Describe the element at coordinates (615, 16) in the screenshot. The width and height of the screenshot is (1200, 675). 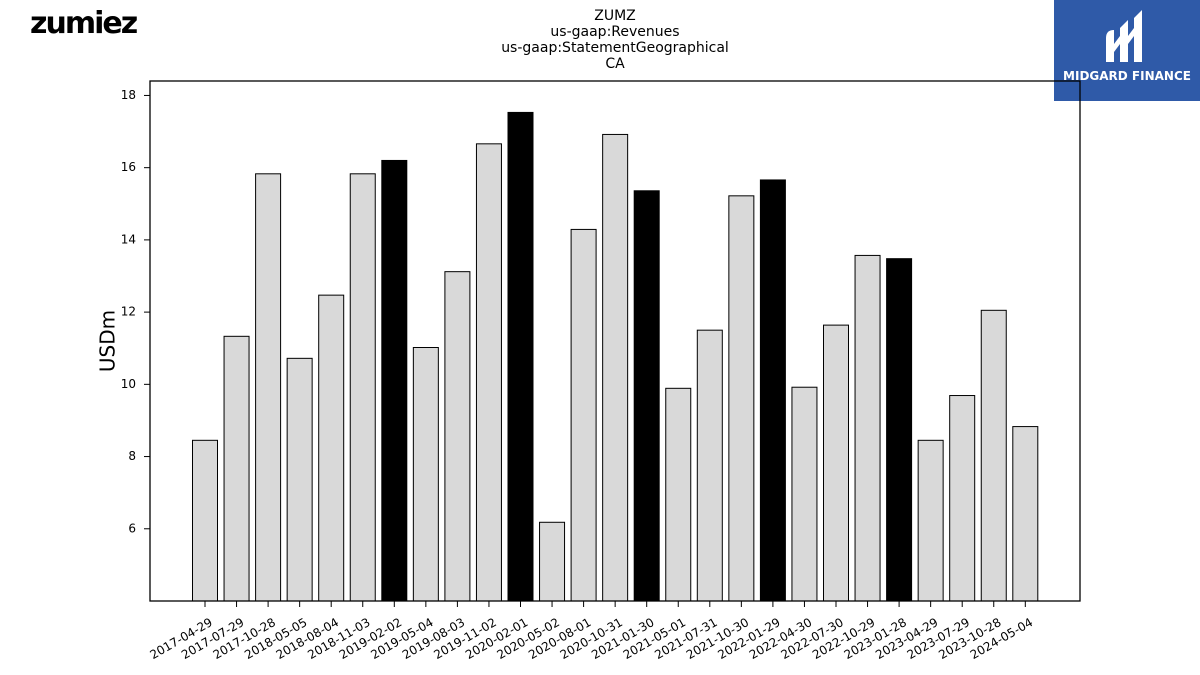
I see `chart-title-ticker: ZUMZ` at that location.